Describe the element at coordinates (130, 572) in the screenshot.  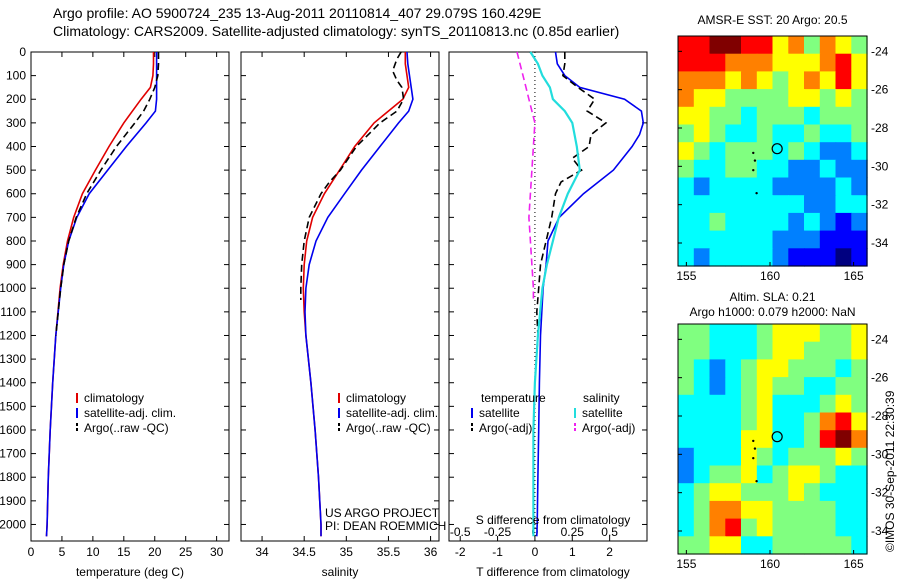
I see `temperature-xlabel: temperature (deg C)` at that location.